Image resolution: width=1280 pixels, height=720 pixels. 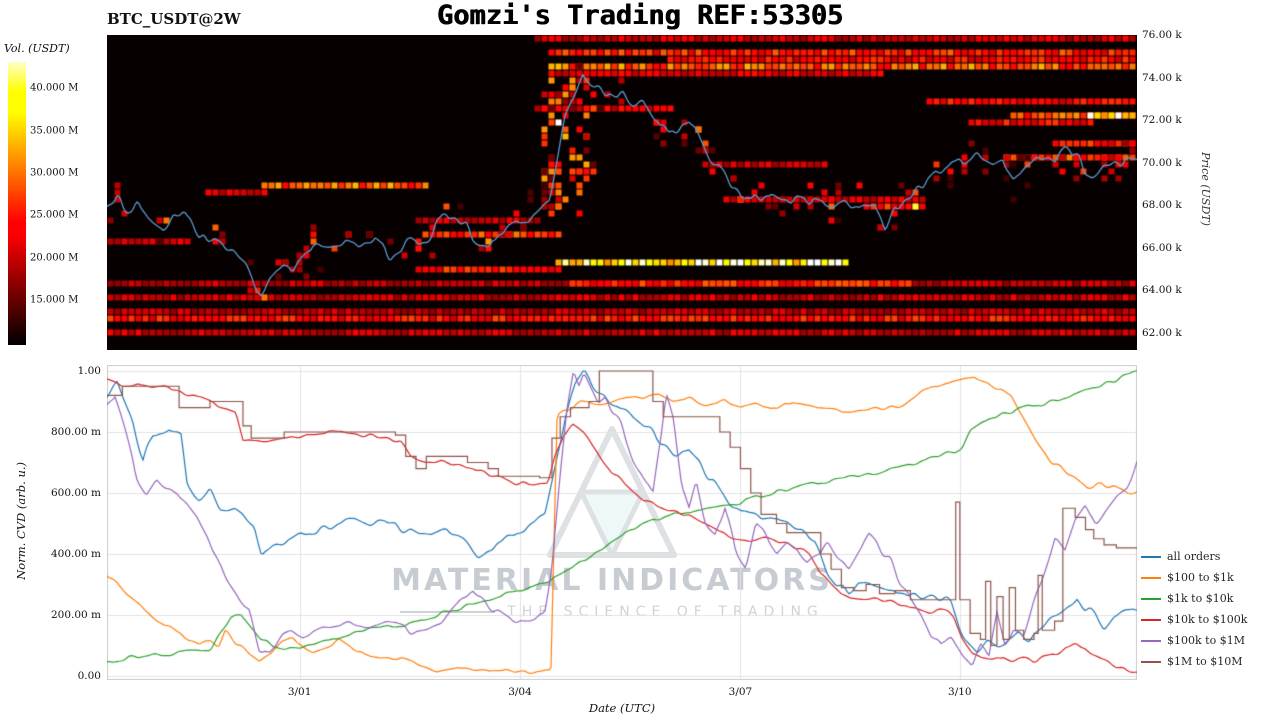 I want to click on legend-label: $100 to $1k, so click(x=1200, y=577).